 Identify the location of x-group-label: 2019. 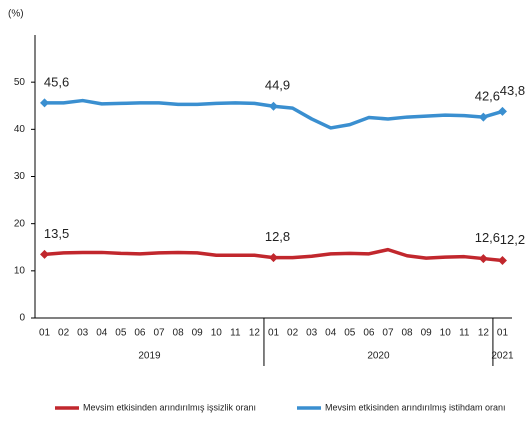
(149, 356).